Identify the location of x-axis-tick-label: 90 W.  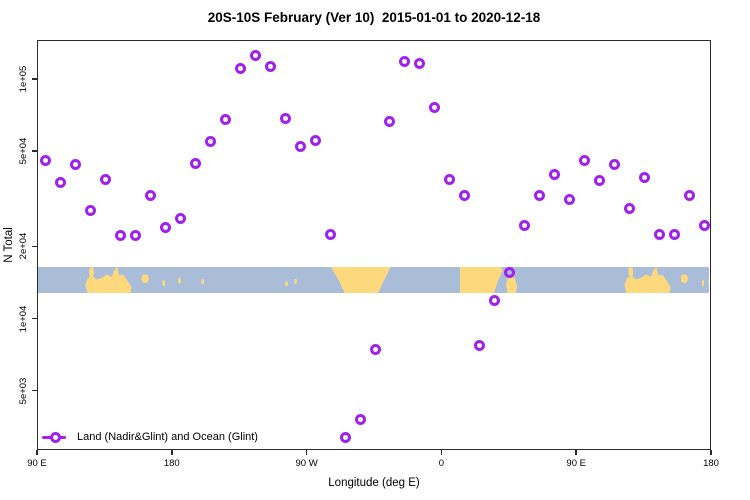
(306, 463).